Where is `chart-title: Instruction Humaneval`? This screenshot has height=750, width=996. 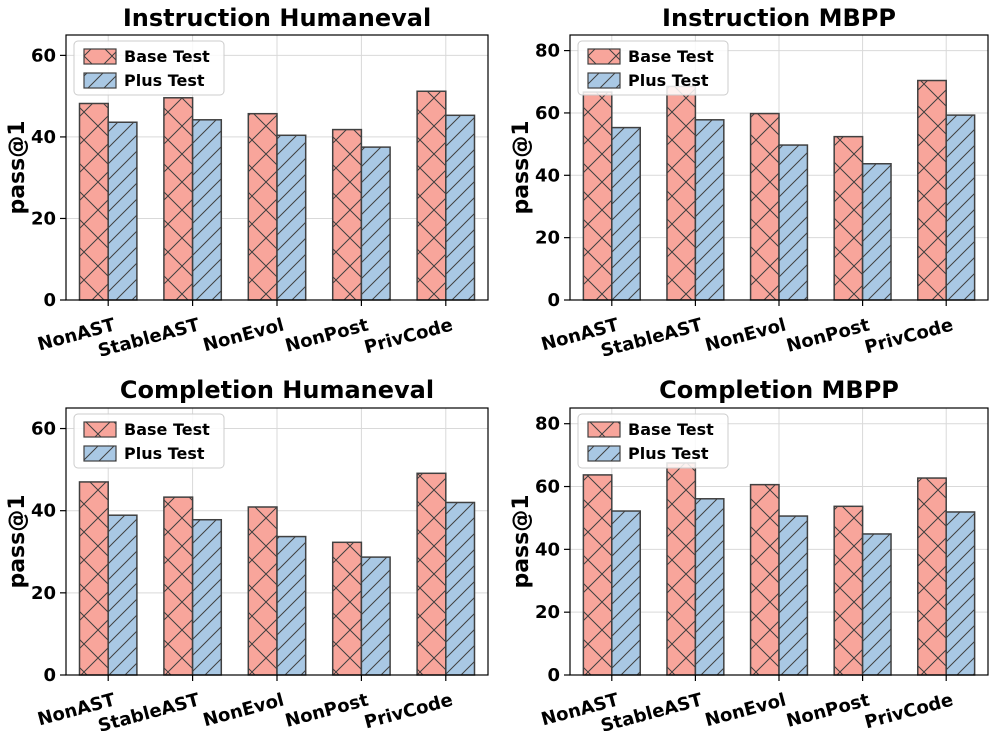 chart-title: Instruction Humaneval is located at coordinates (277, 18).